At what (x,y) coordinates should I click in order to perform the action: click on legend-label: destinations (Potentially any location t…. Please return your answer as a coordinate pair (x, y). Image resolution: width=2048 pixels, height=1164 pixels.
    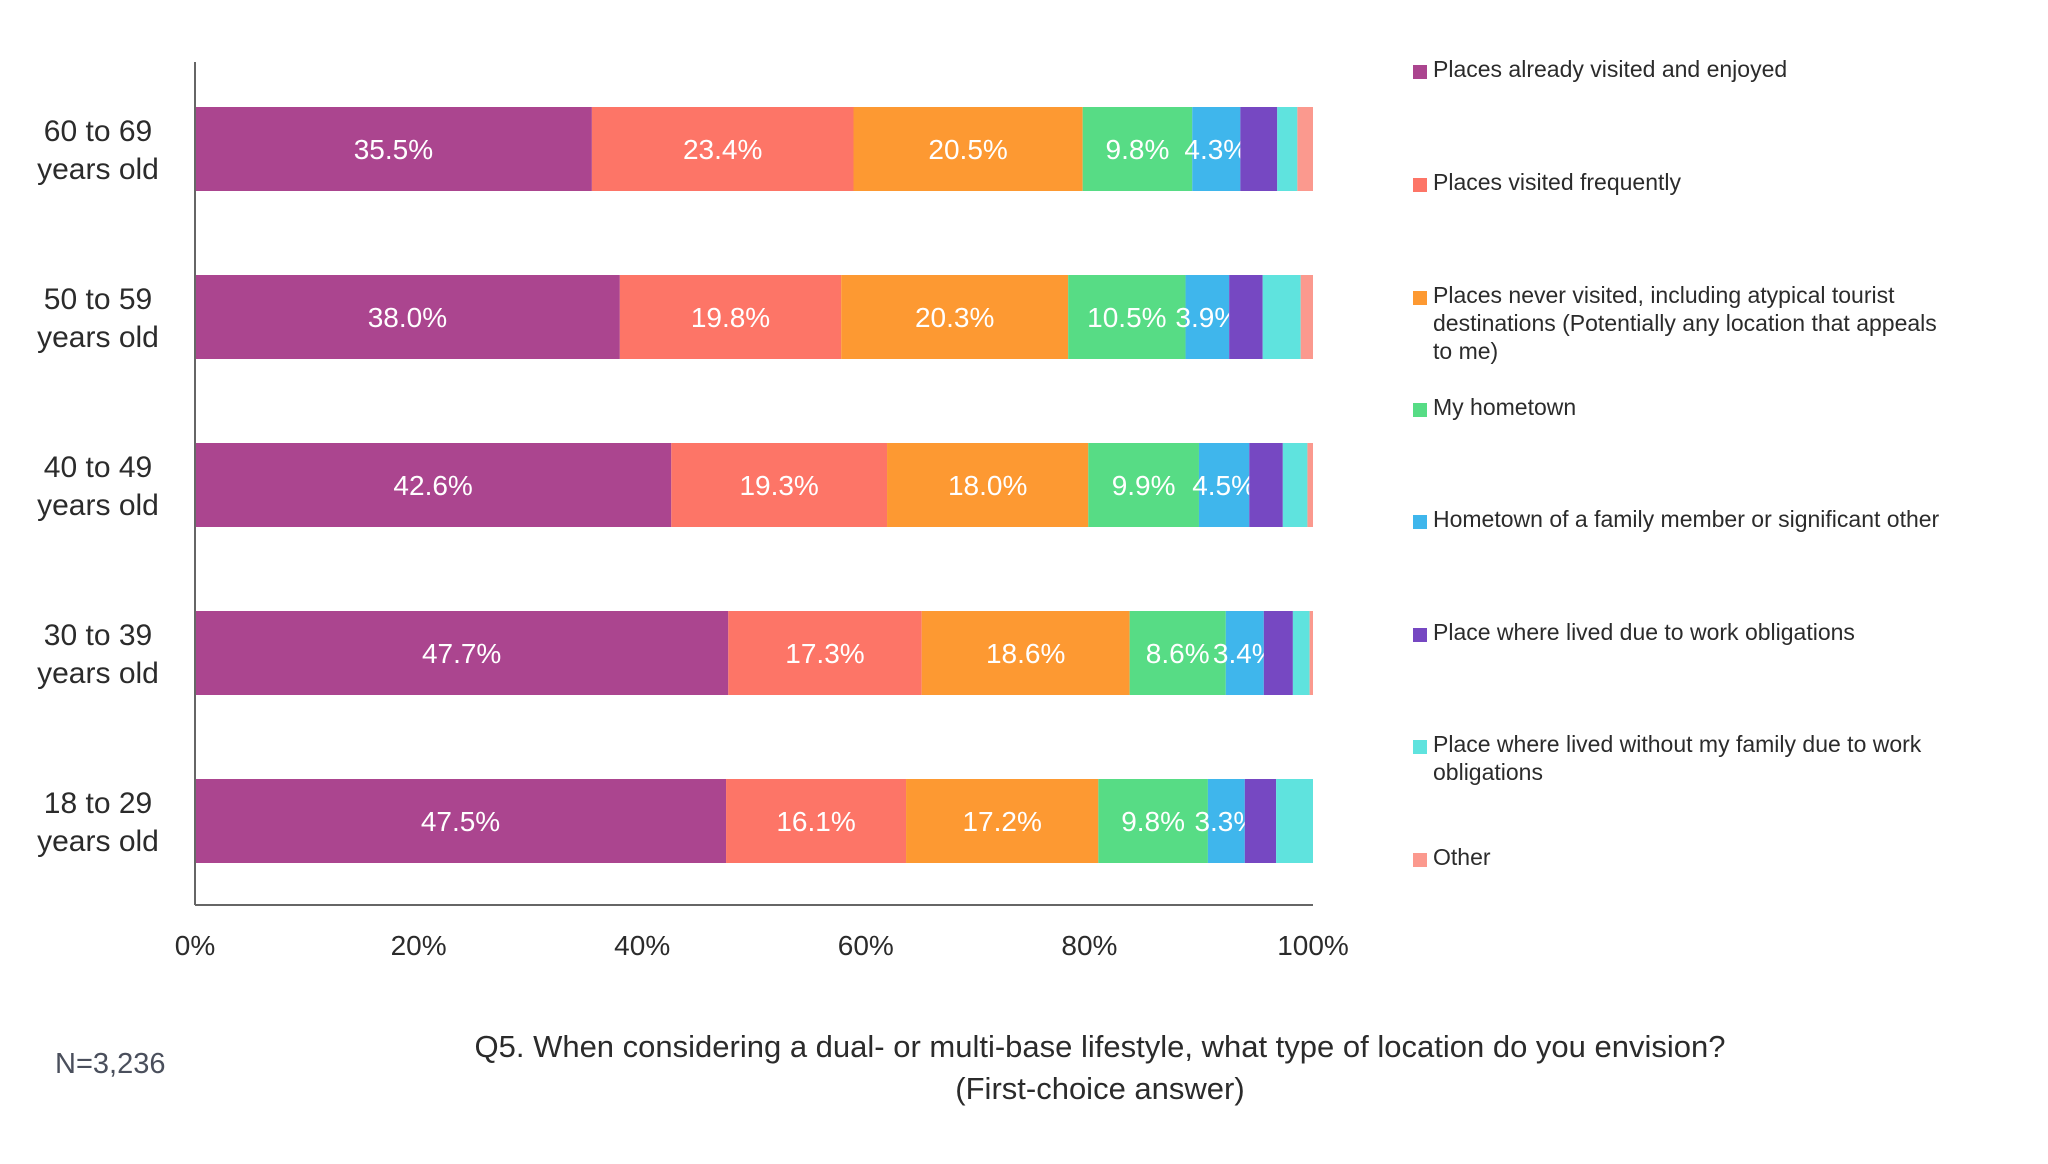
    Looking at the image, I should click on (1685, 323).